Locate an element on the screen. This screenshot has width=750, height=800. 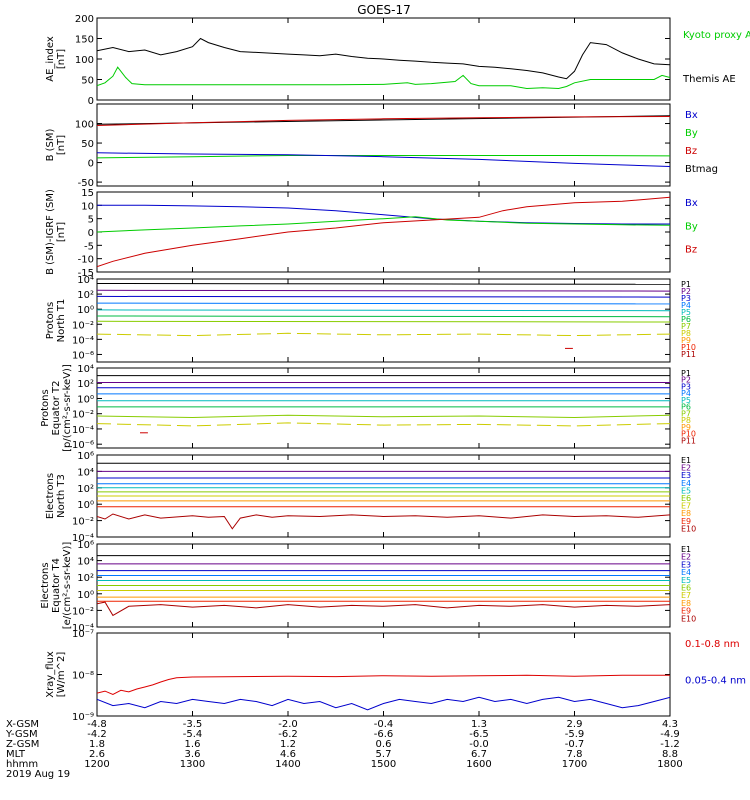
legend-p10: P10 is located at coordinates (688, 434).